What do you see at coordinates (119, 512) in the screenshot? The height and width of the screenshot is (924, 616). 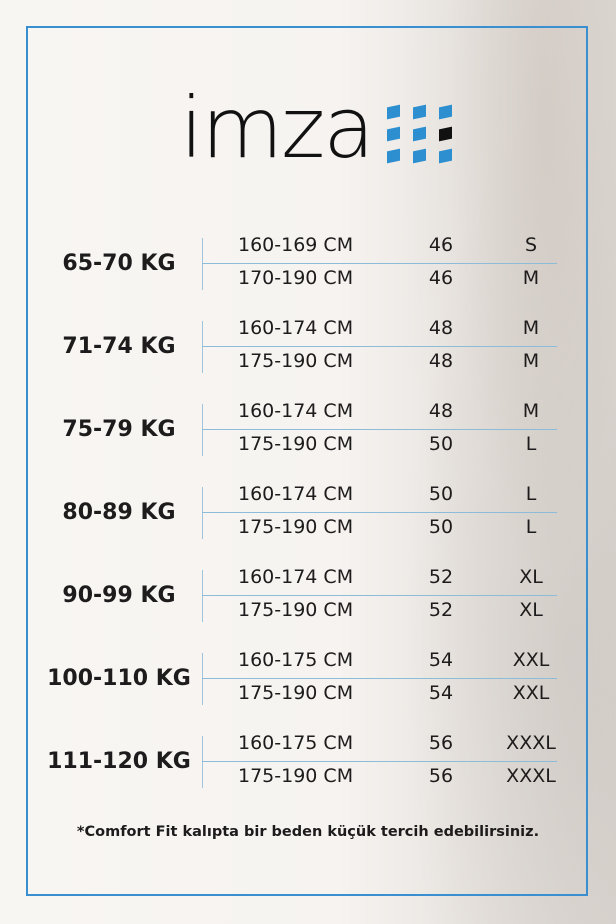 I see `weight-range: 80-89 KG` at bounding box center [119, 512].